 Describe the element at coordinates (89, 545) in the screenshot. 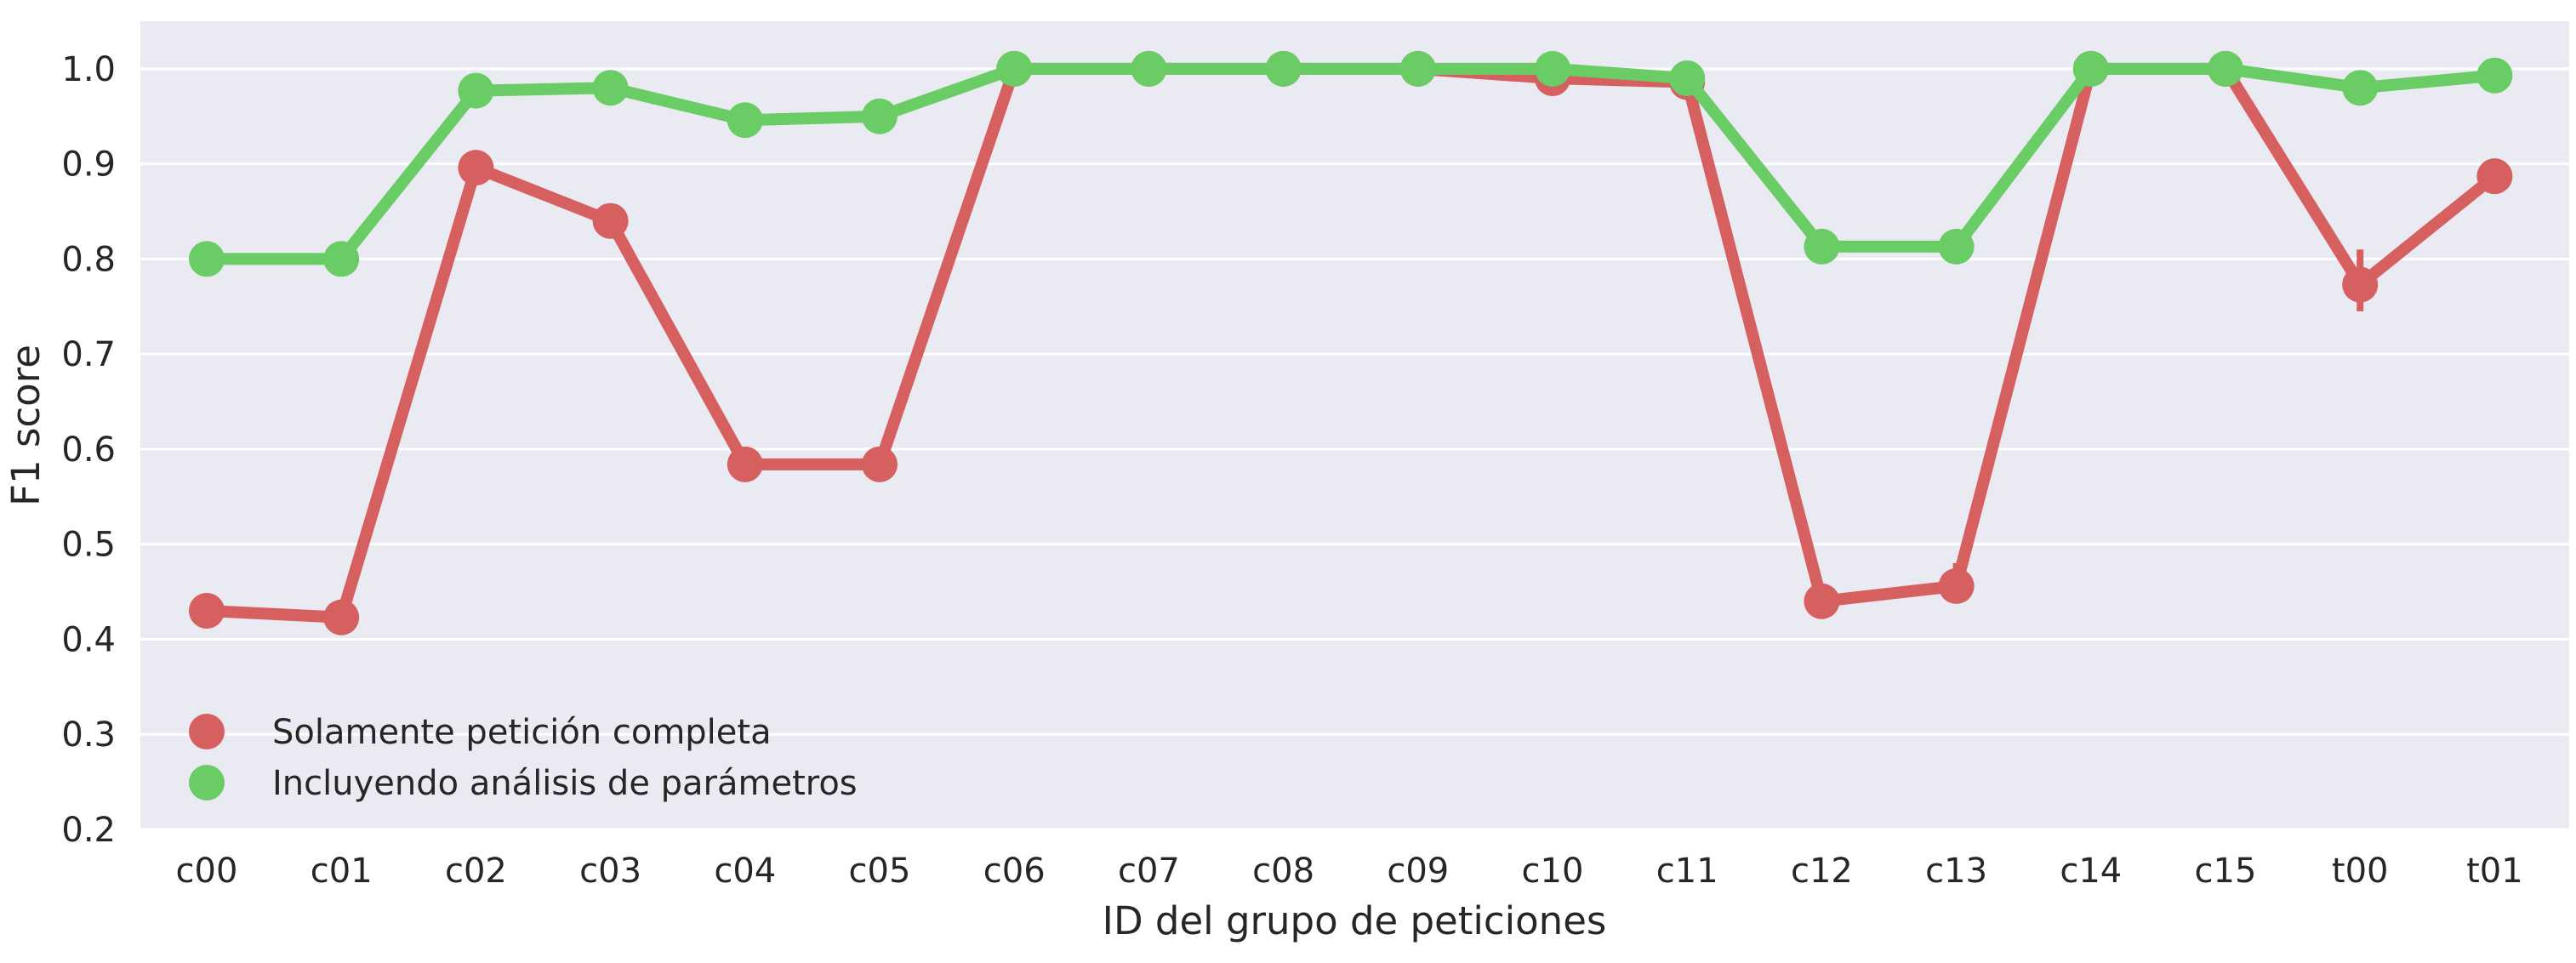

I see `y-tick-label: 0.5` at that location.